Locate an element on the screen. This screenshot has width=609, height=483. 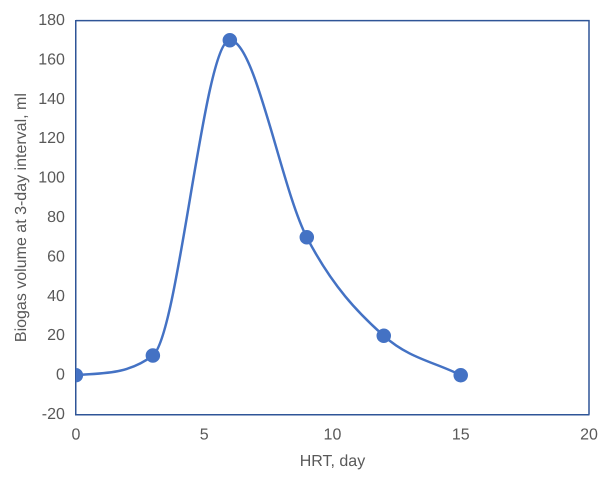
y-tick-label: -20 is located at coordinates (53, 415).